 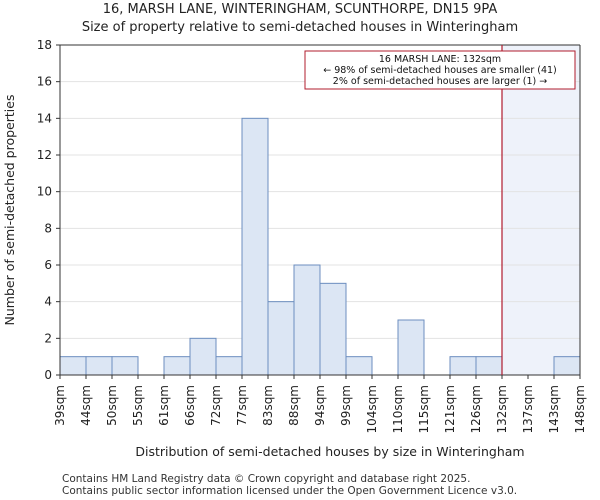 What do you see at coordinates (440, 59) in the screenshot?
I see `annotation-text: 16 MARSH LANE: 132sqm` at bounding box center [440, 59].